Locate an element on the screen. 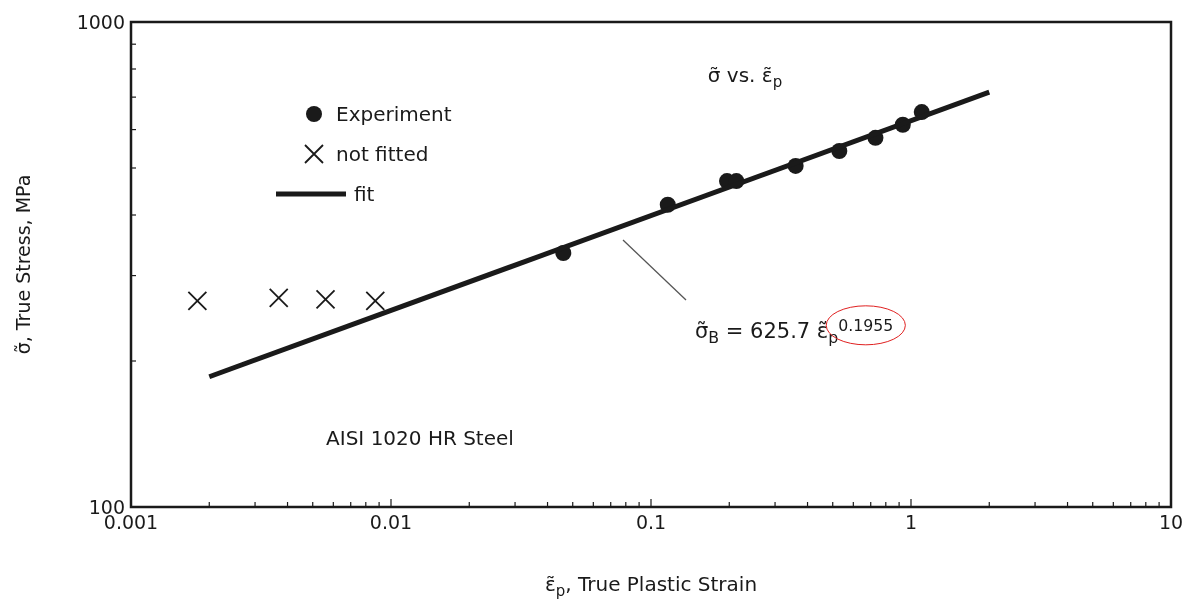  legend-label: fit is located at coordinates (364, 194).